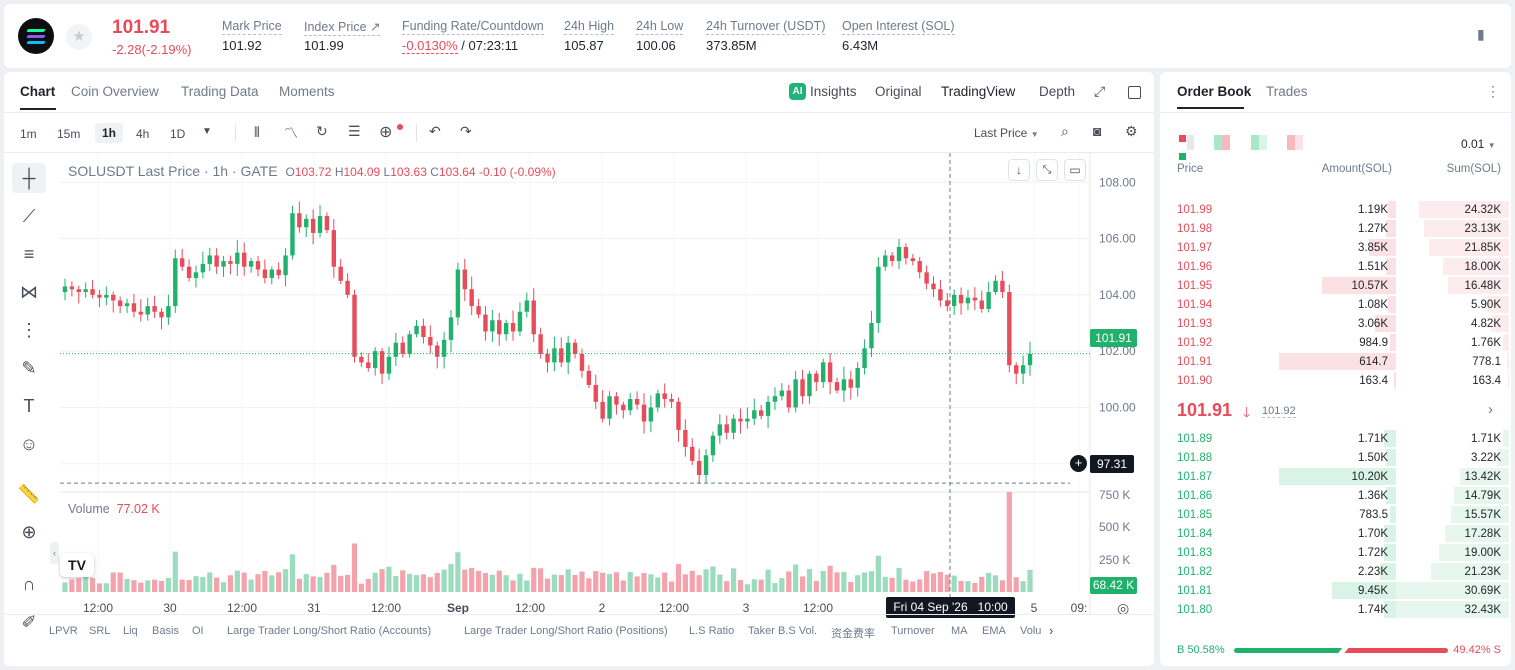 The image size is (1515, 670). What do you see at coordinates (1065, 131) in the screenshot?
I see `search-icon: ⌕` at bounding box center [1065, 131].